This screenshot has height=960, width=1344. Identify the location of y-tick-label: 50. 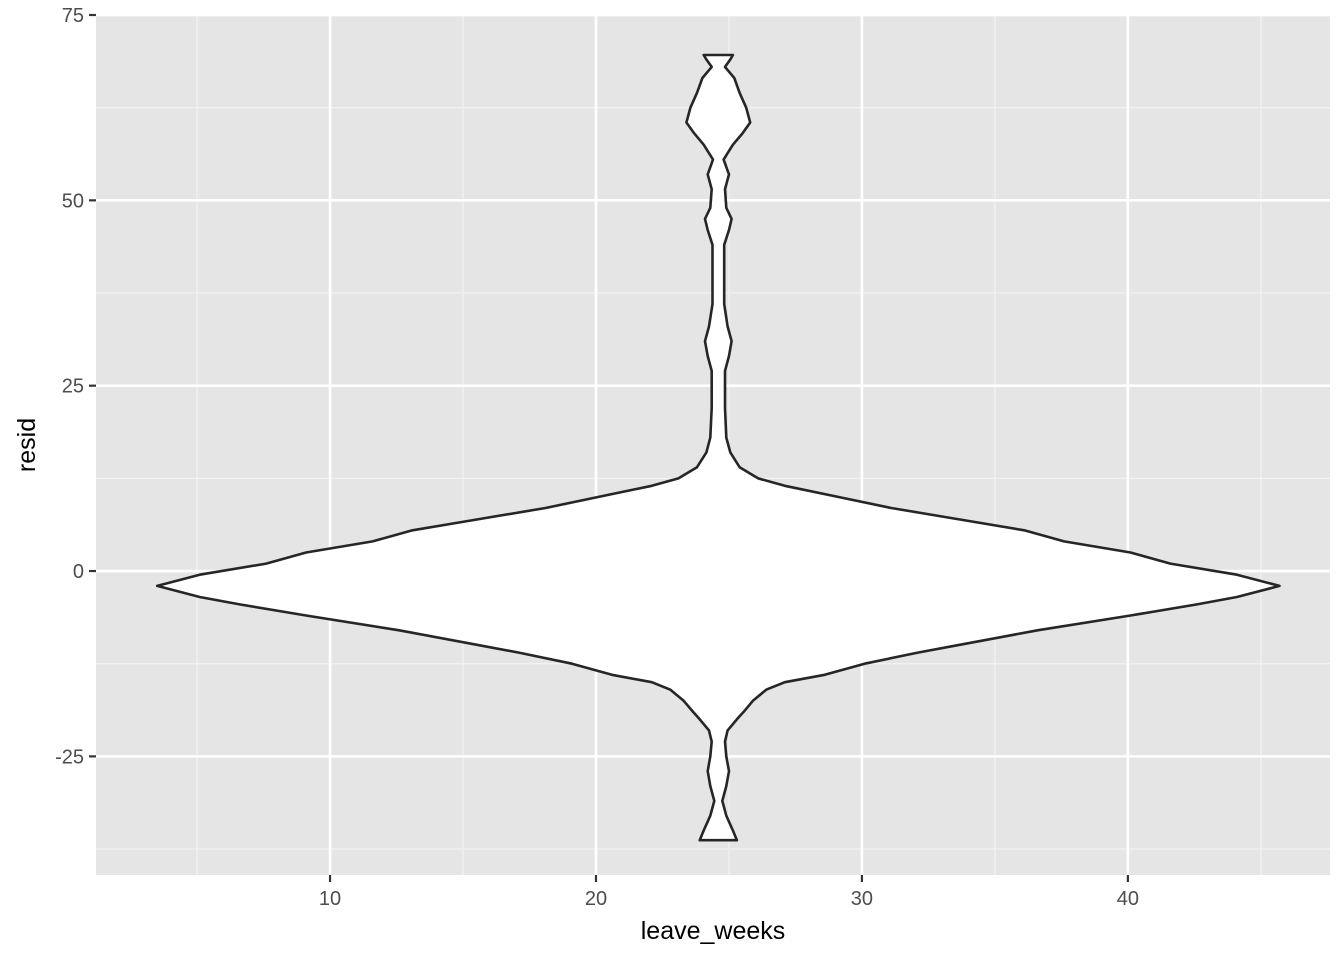
(73, 201).